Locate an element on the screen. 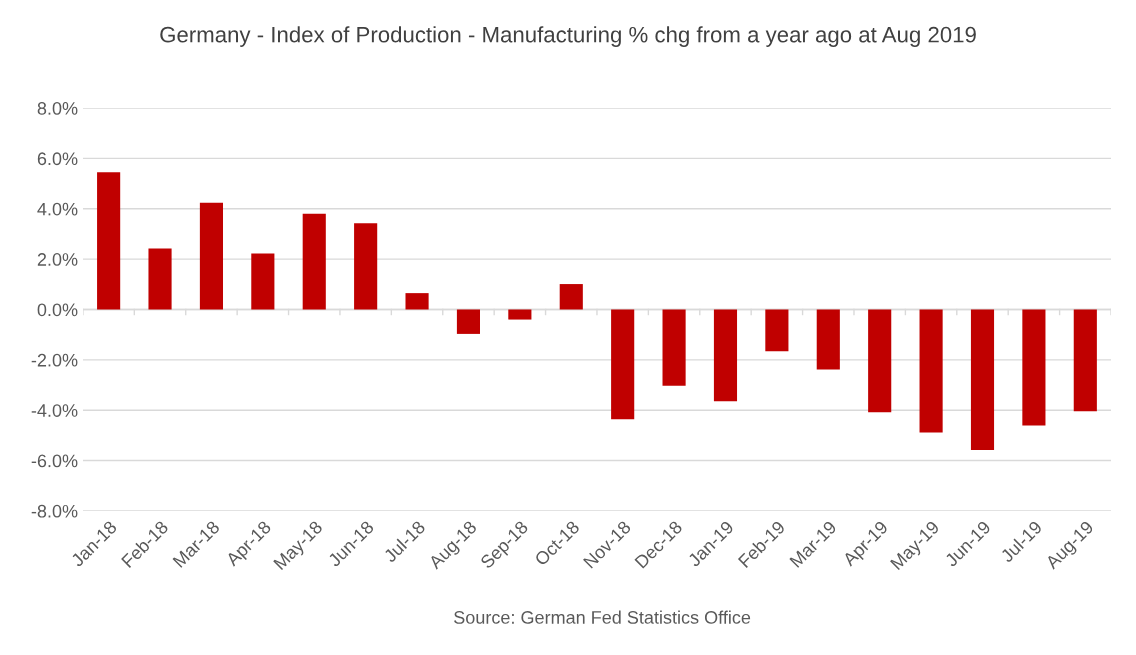  y-tick-label: 2.0% is located at coordinates (57, 259).